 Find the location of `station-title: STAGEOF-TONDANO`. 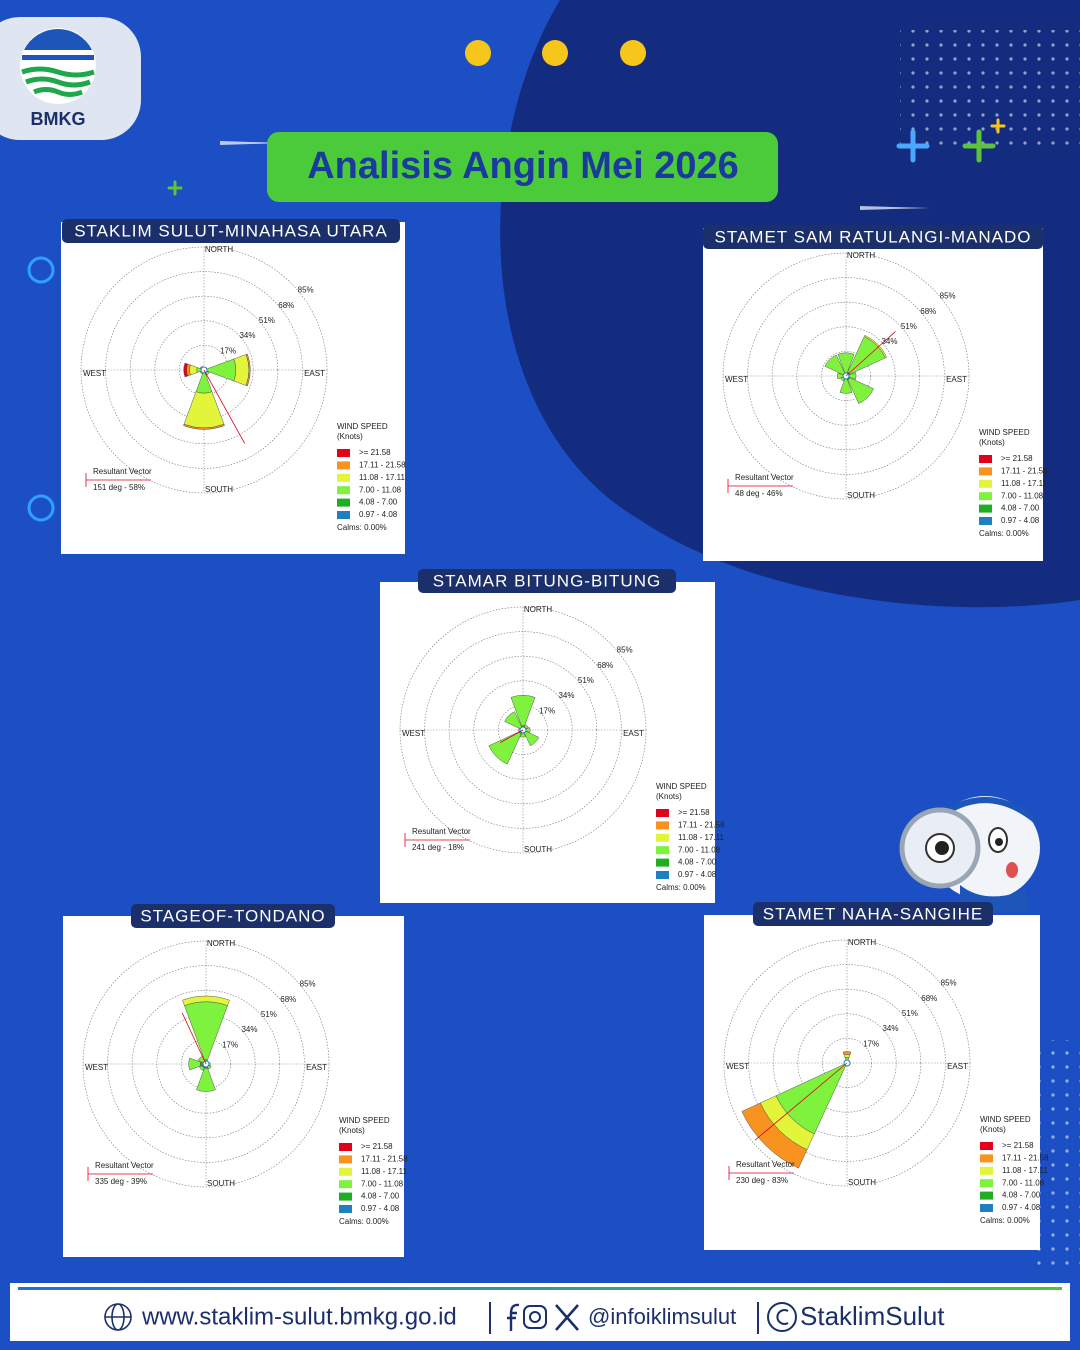

station-title: STAGEOF-TONDANO is located at coordinates (232, 915).